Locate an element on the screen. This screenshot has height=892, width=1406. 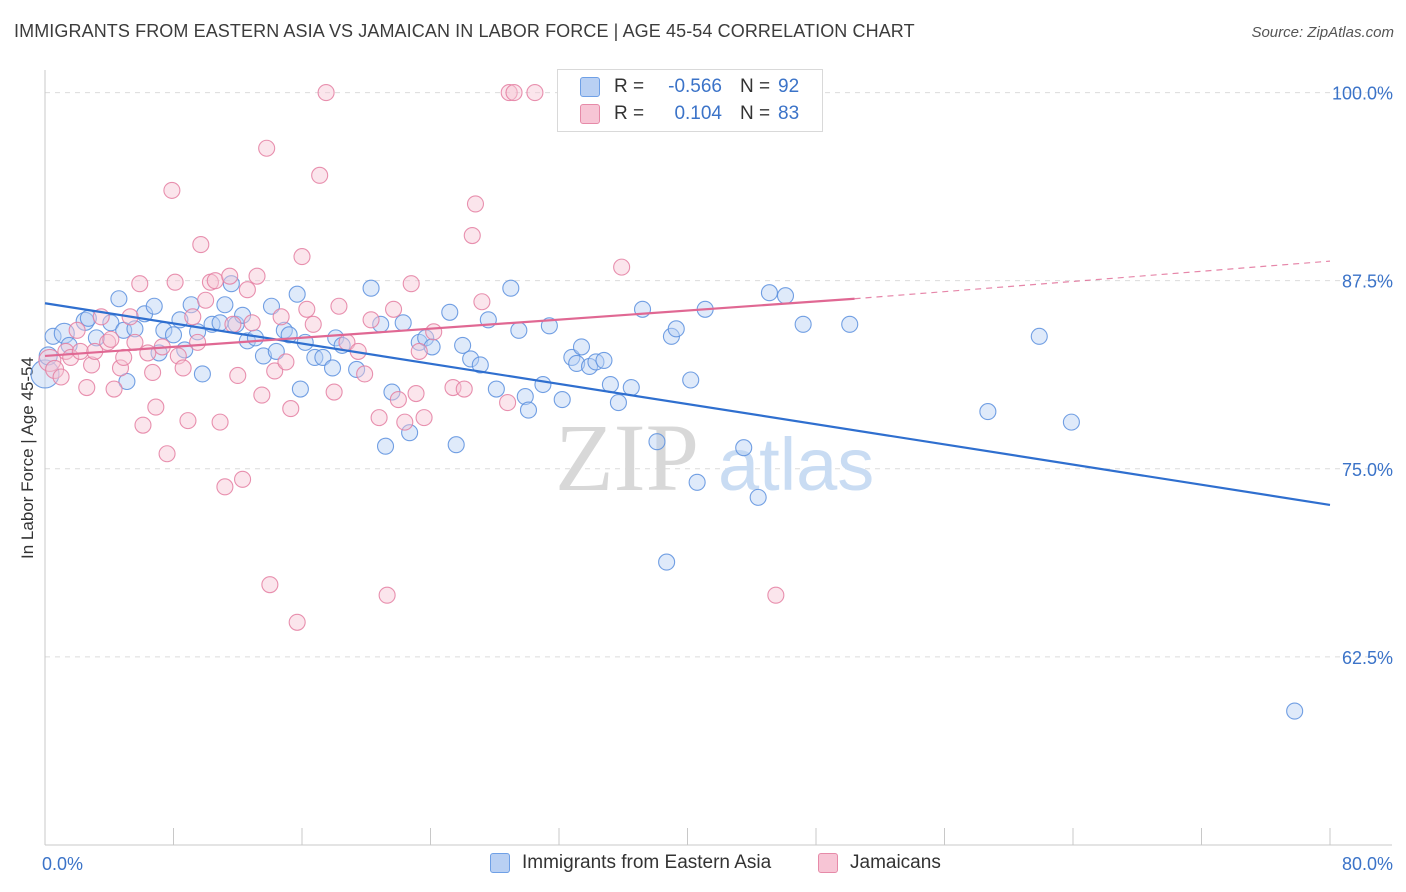
legend-row-eastern-asia: R = -0.566 N = 92 is located at coordinates (689, 87).